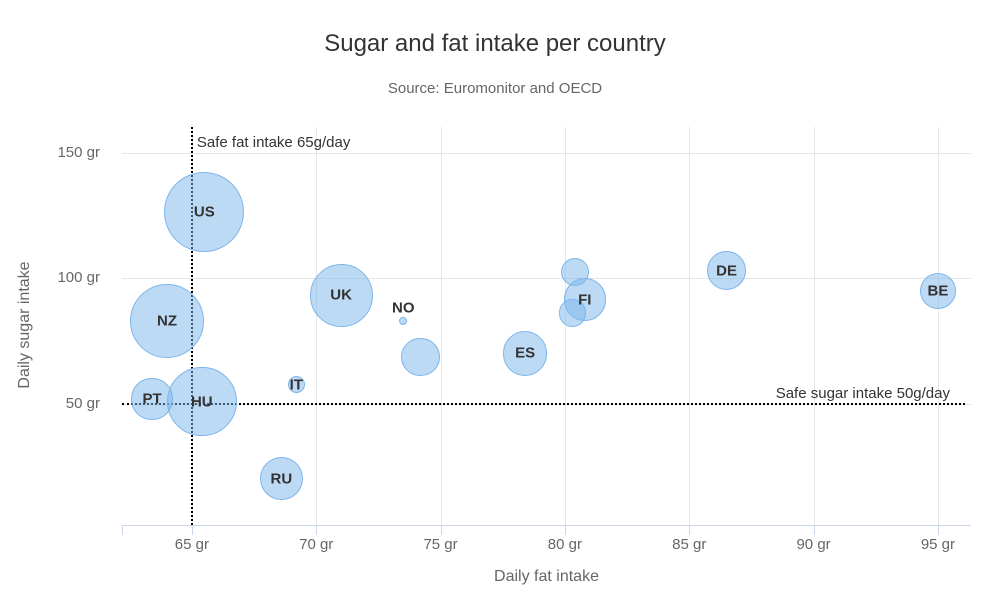 The image size is (990, 602). What do you see at coordinates (543, 403) in the screenshot?
I see `plotline-safe-sugar` at bounding box center [543, 403].